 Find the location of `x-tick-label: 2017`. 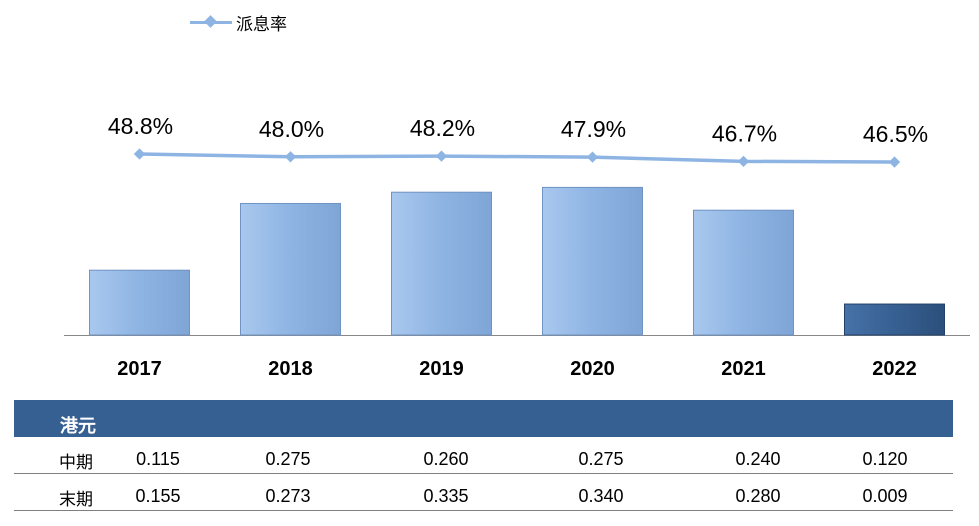

x-tick-label: 2017 is located at coordinates (139, 369).